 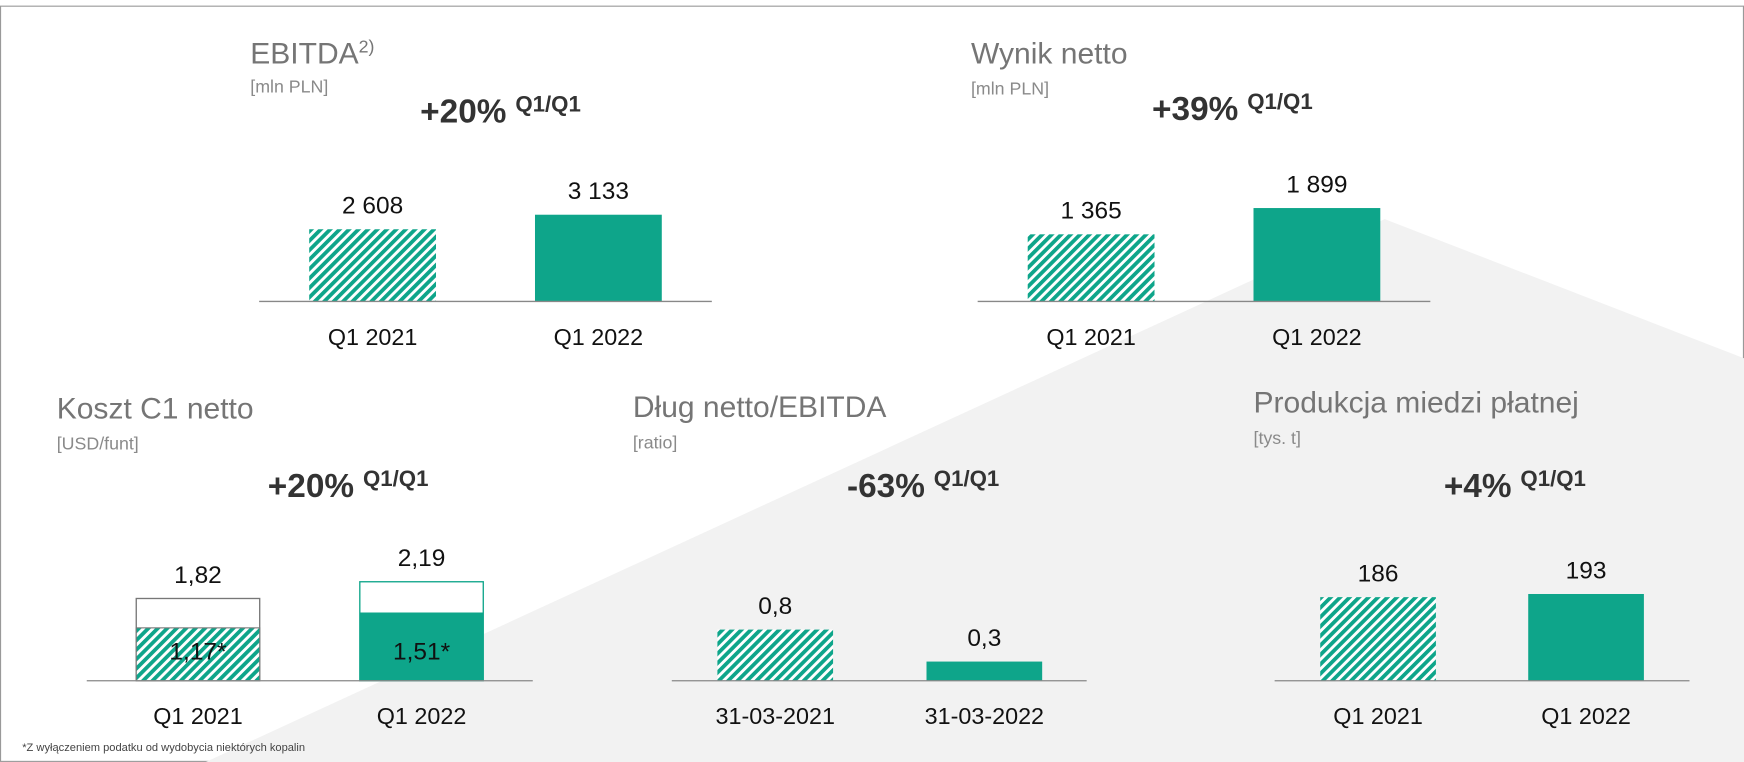 What do you see at coordinates (775, 606) in the screenshot?
I see `value-label: 0,8` at bounding box center [775, 606].